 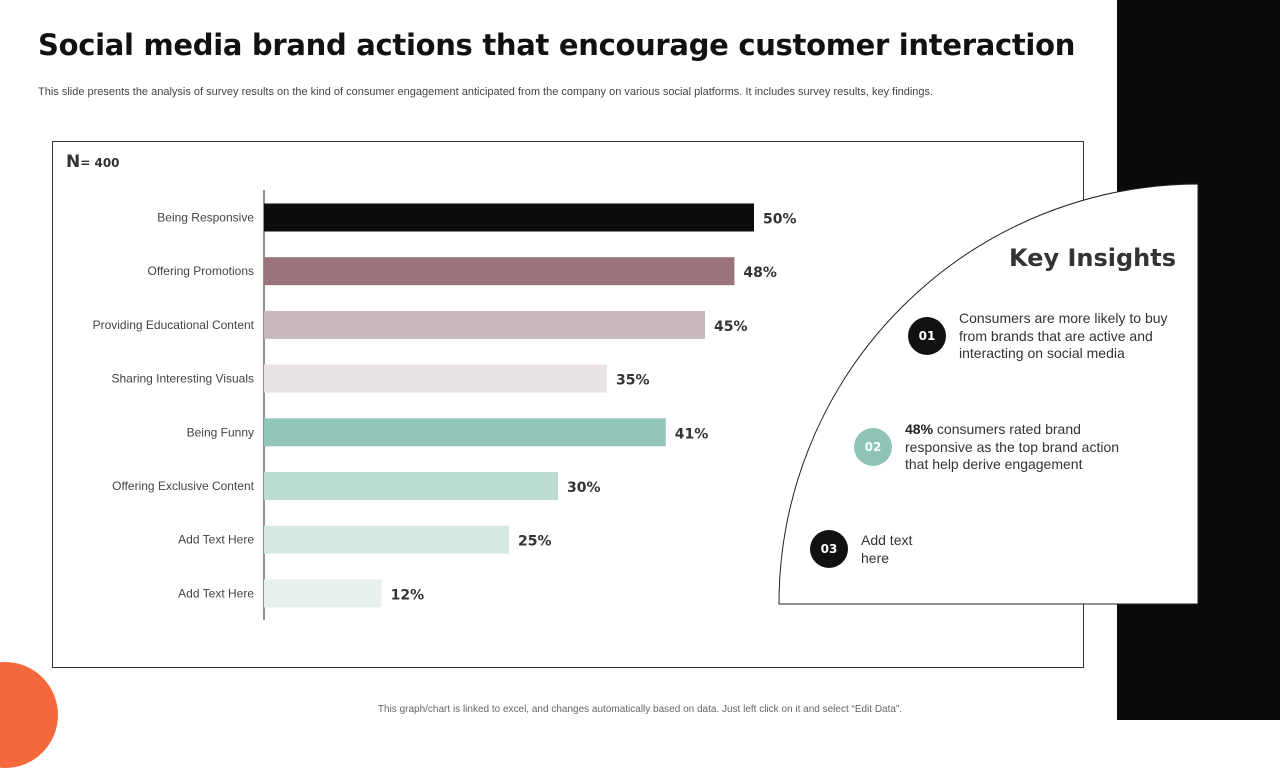 What do you see at coordinates (731, 327) in the screenshot?
I see `data-label: 45%` at bounding box center [731, 327].